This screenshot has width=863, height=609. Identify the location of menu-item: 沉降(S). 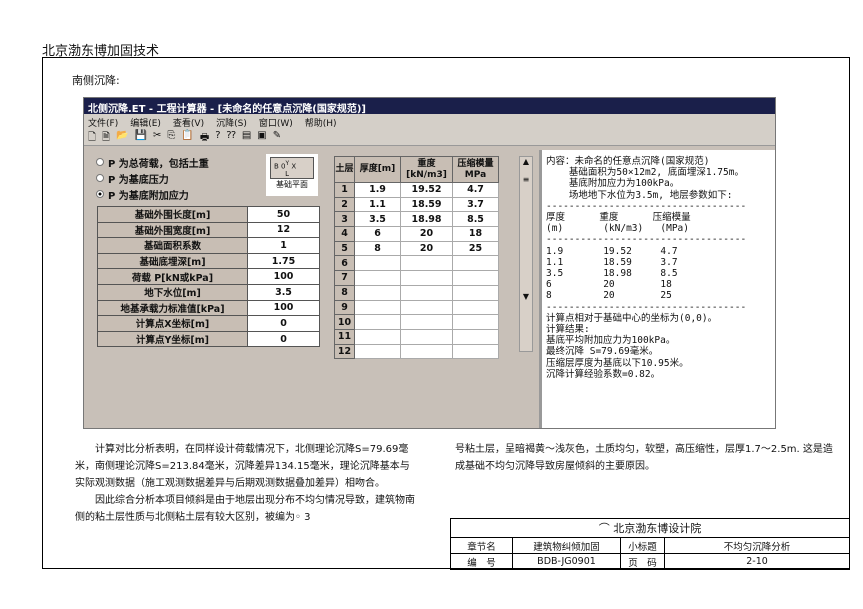
(231, 124).